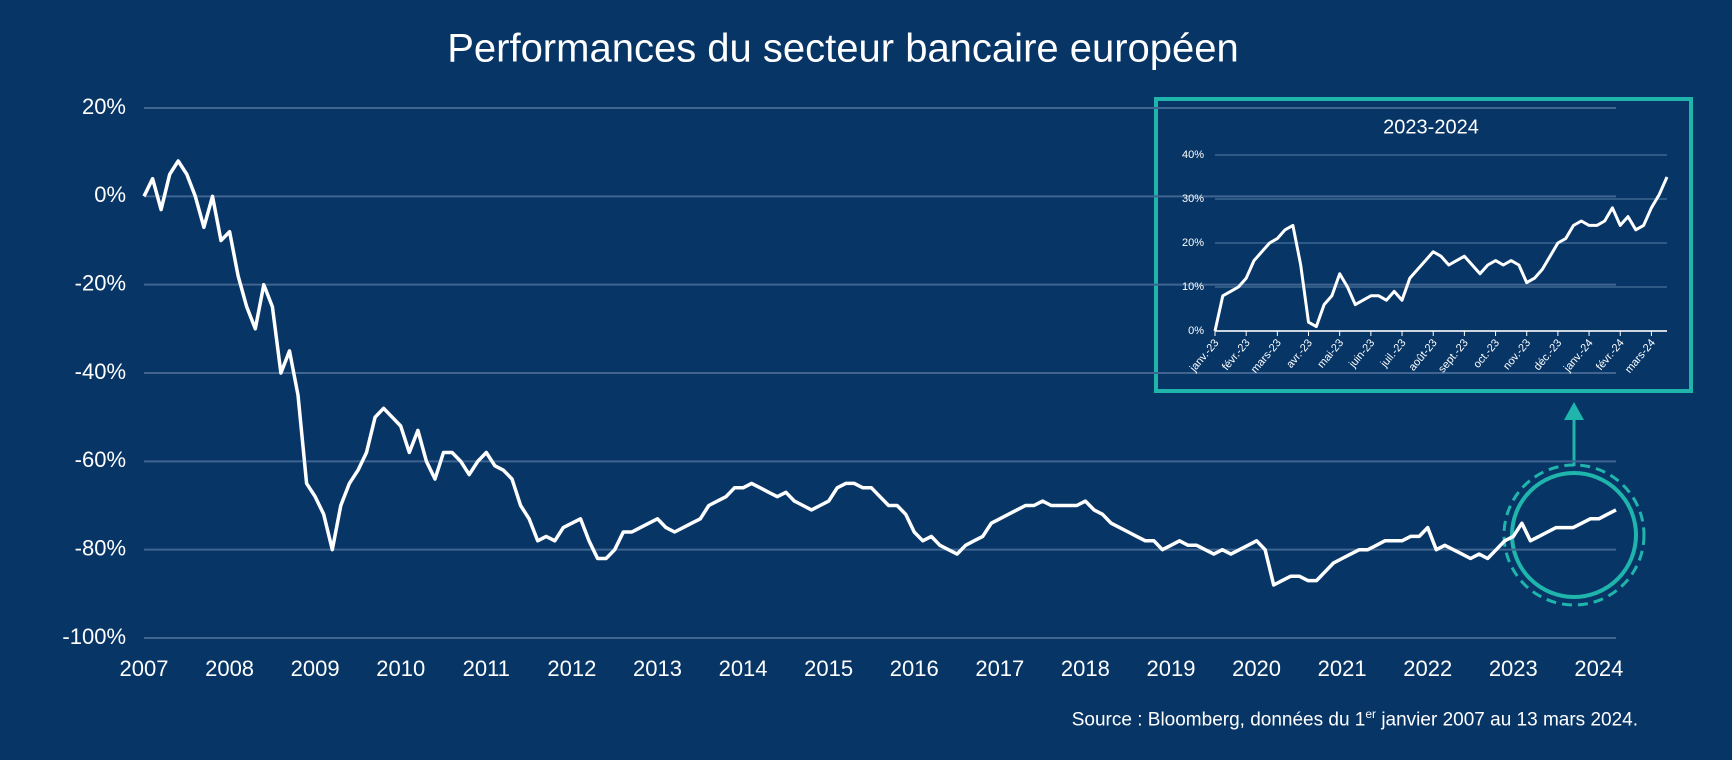  I want to click on y-tick-label: -20%, so click(100, 282).